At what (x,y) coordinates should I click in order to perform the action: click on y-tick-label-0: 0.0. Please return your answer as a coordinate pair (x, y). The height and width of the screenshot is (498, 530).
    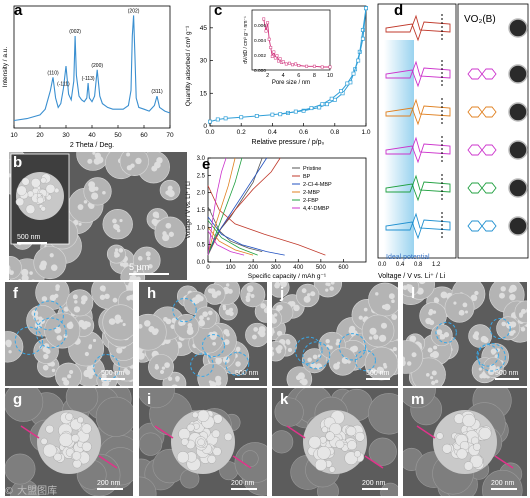
    Looking at the image, I should click on (201, 263).